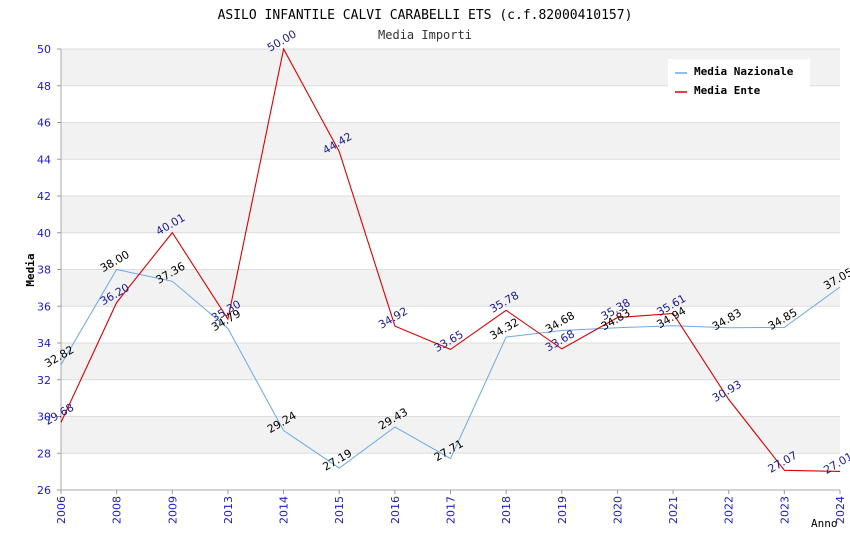  Describe the element at coordinates (784, 510) in the screenshot. I see `x-tick-label: 2023` at that location.